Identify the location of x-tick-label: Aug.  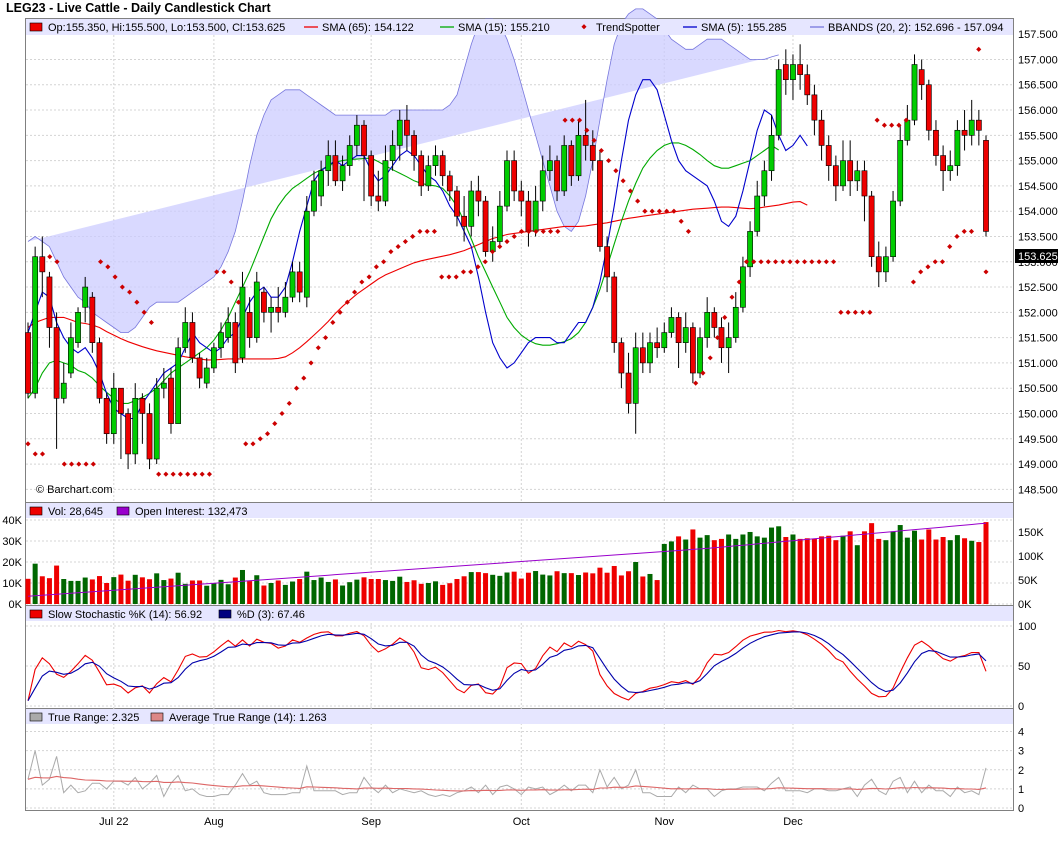
(214, 822).